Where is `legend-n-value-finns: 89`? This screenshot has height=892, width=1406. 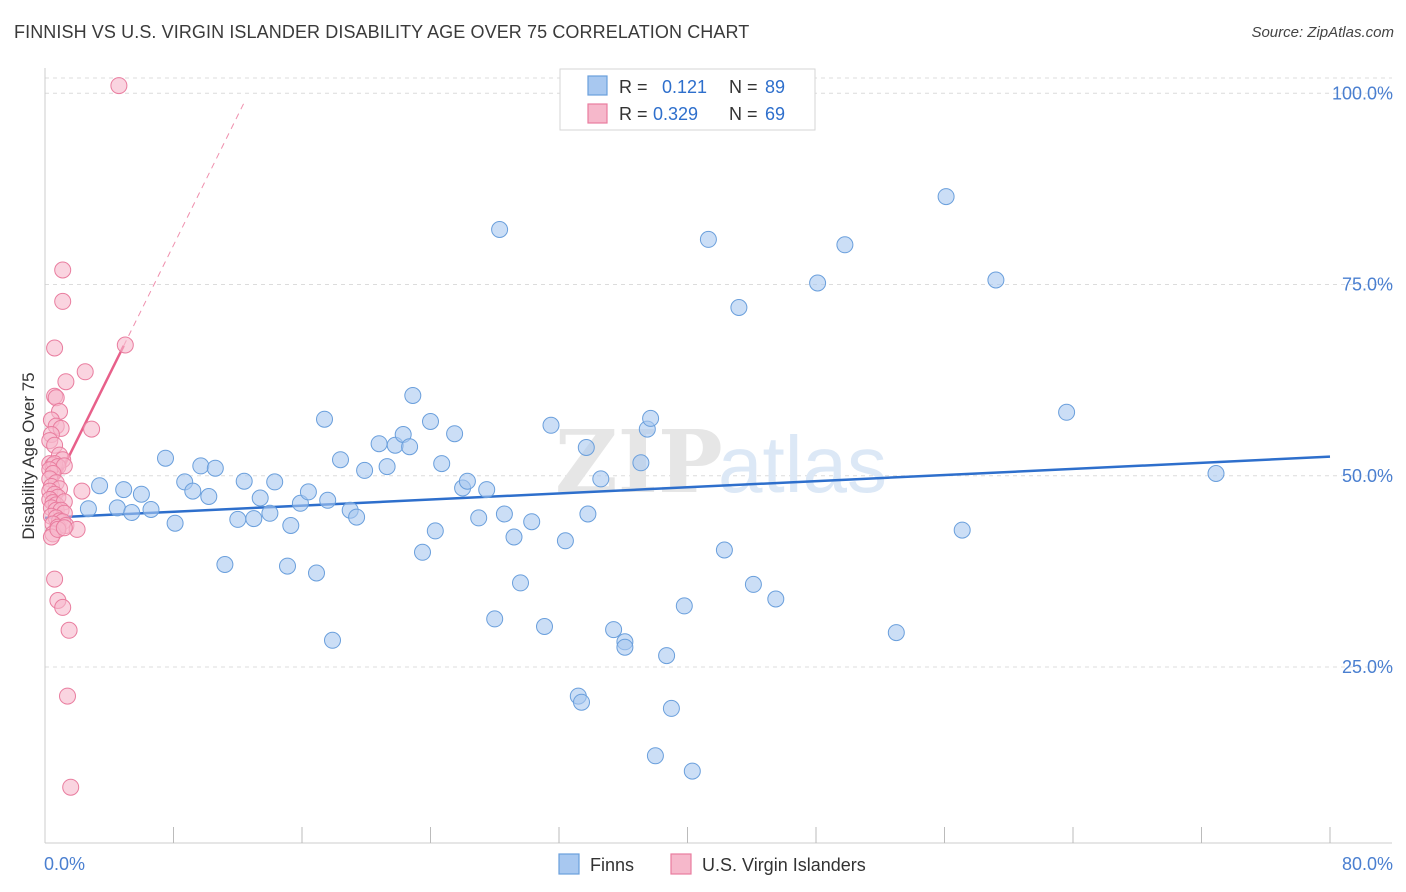 legend-n-value-finns: 89 is located at coordinates (775, 87).